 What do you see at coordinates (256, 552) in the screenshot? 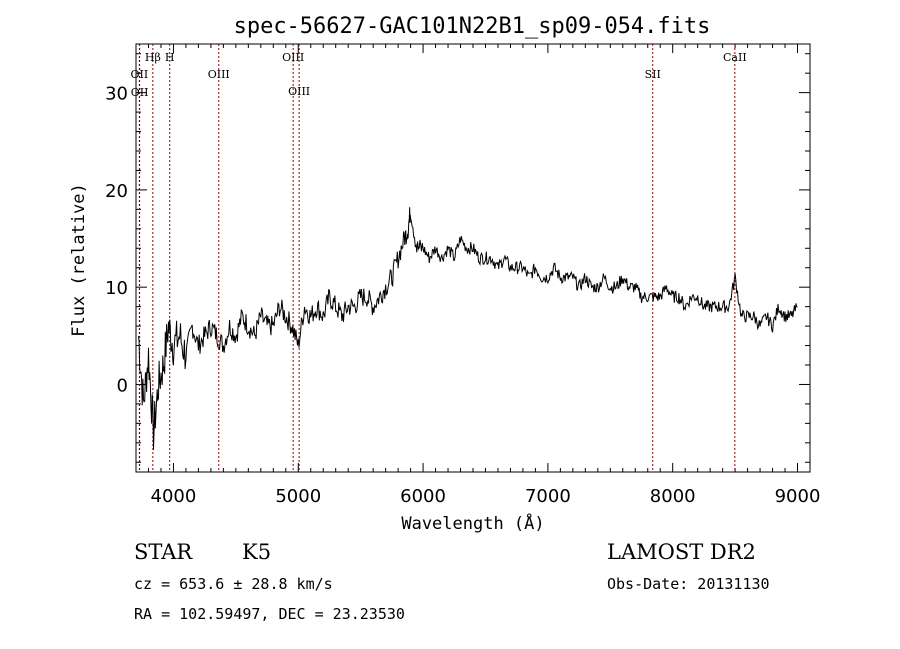
I see `object-subclass: K5` at bounding box center [256, 552].